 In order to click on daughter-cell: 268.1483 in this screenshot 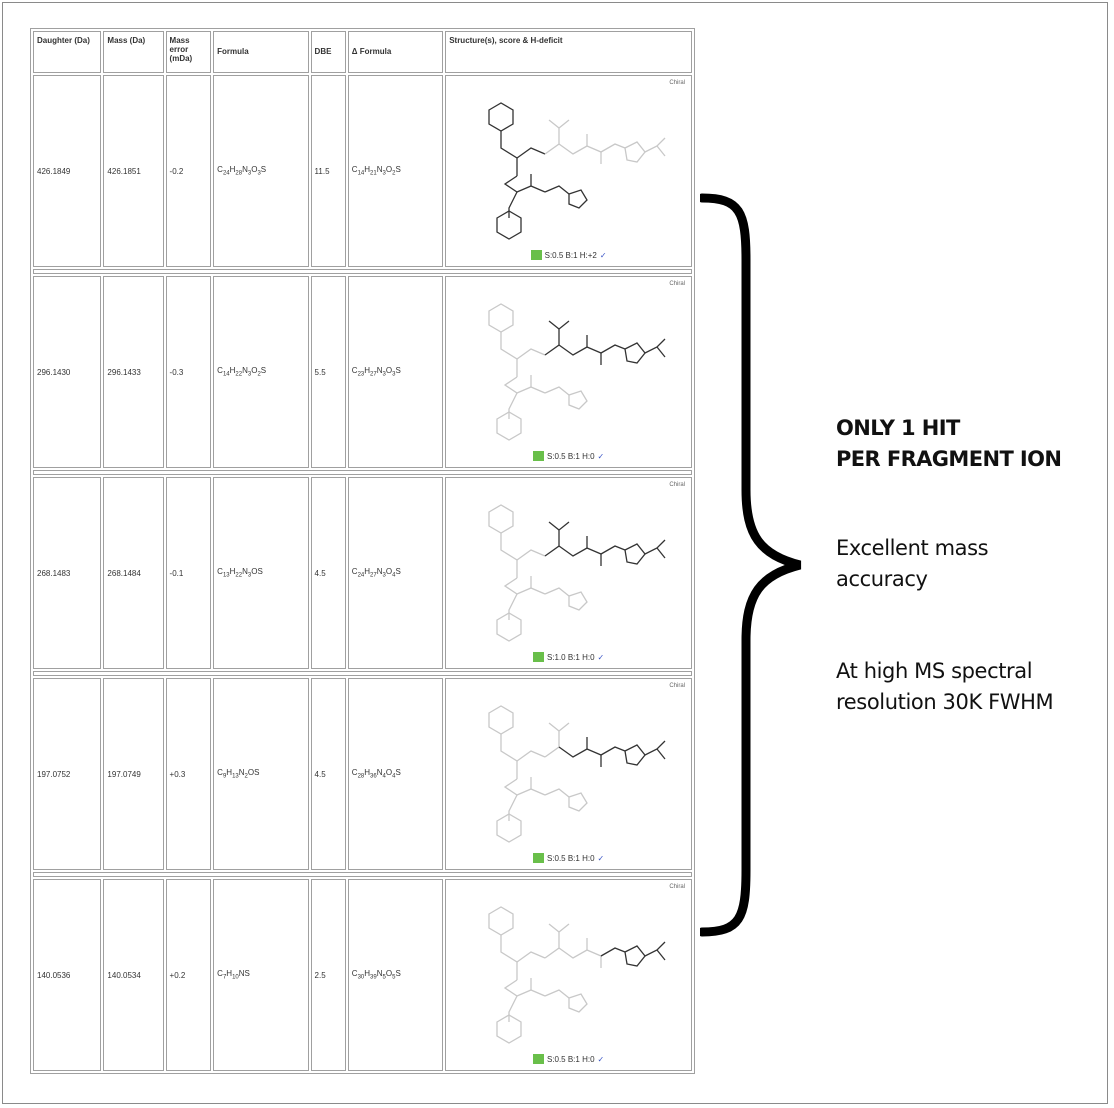, I will do `click(67, 573)`.